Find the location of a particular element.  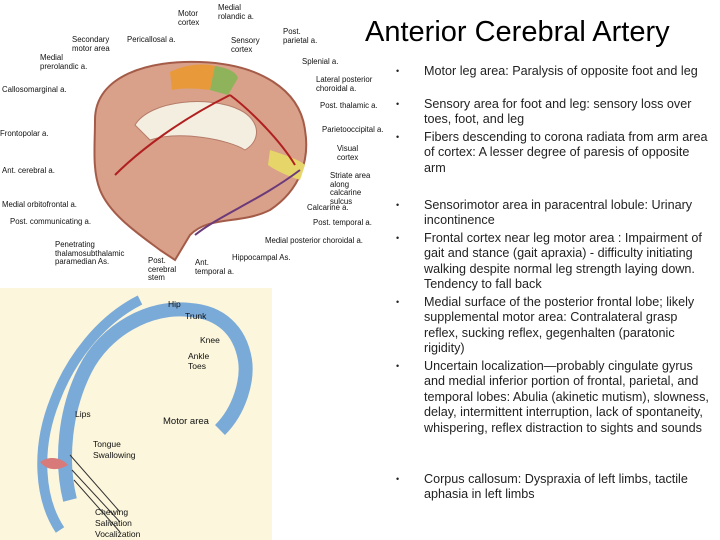

label: Ant. temporal a. is located at coordinates (215, 267).